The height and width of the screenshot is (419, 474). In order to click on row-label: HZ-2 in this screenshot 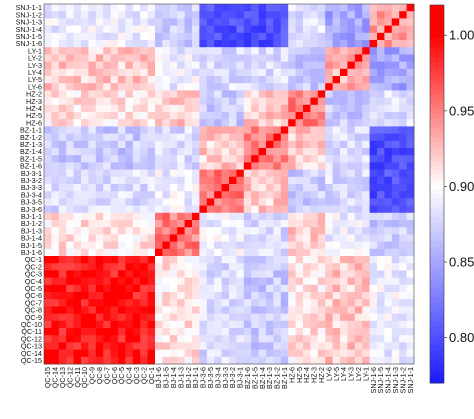, I will do `click(34, 94)`.